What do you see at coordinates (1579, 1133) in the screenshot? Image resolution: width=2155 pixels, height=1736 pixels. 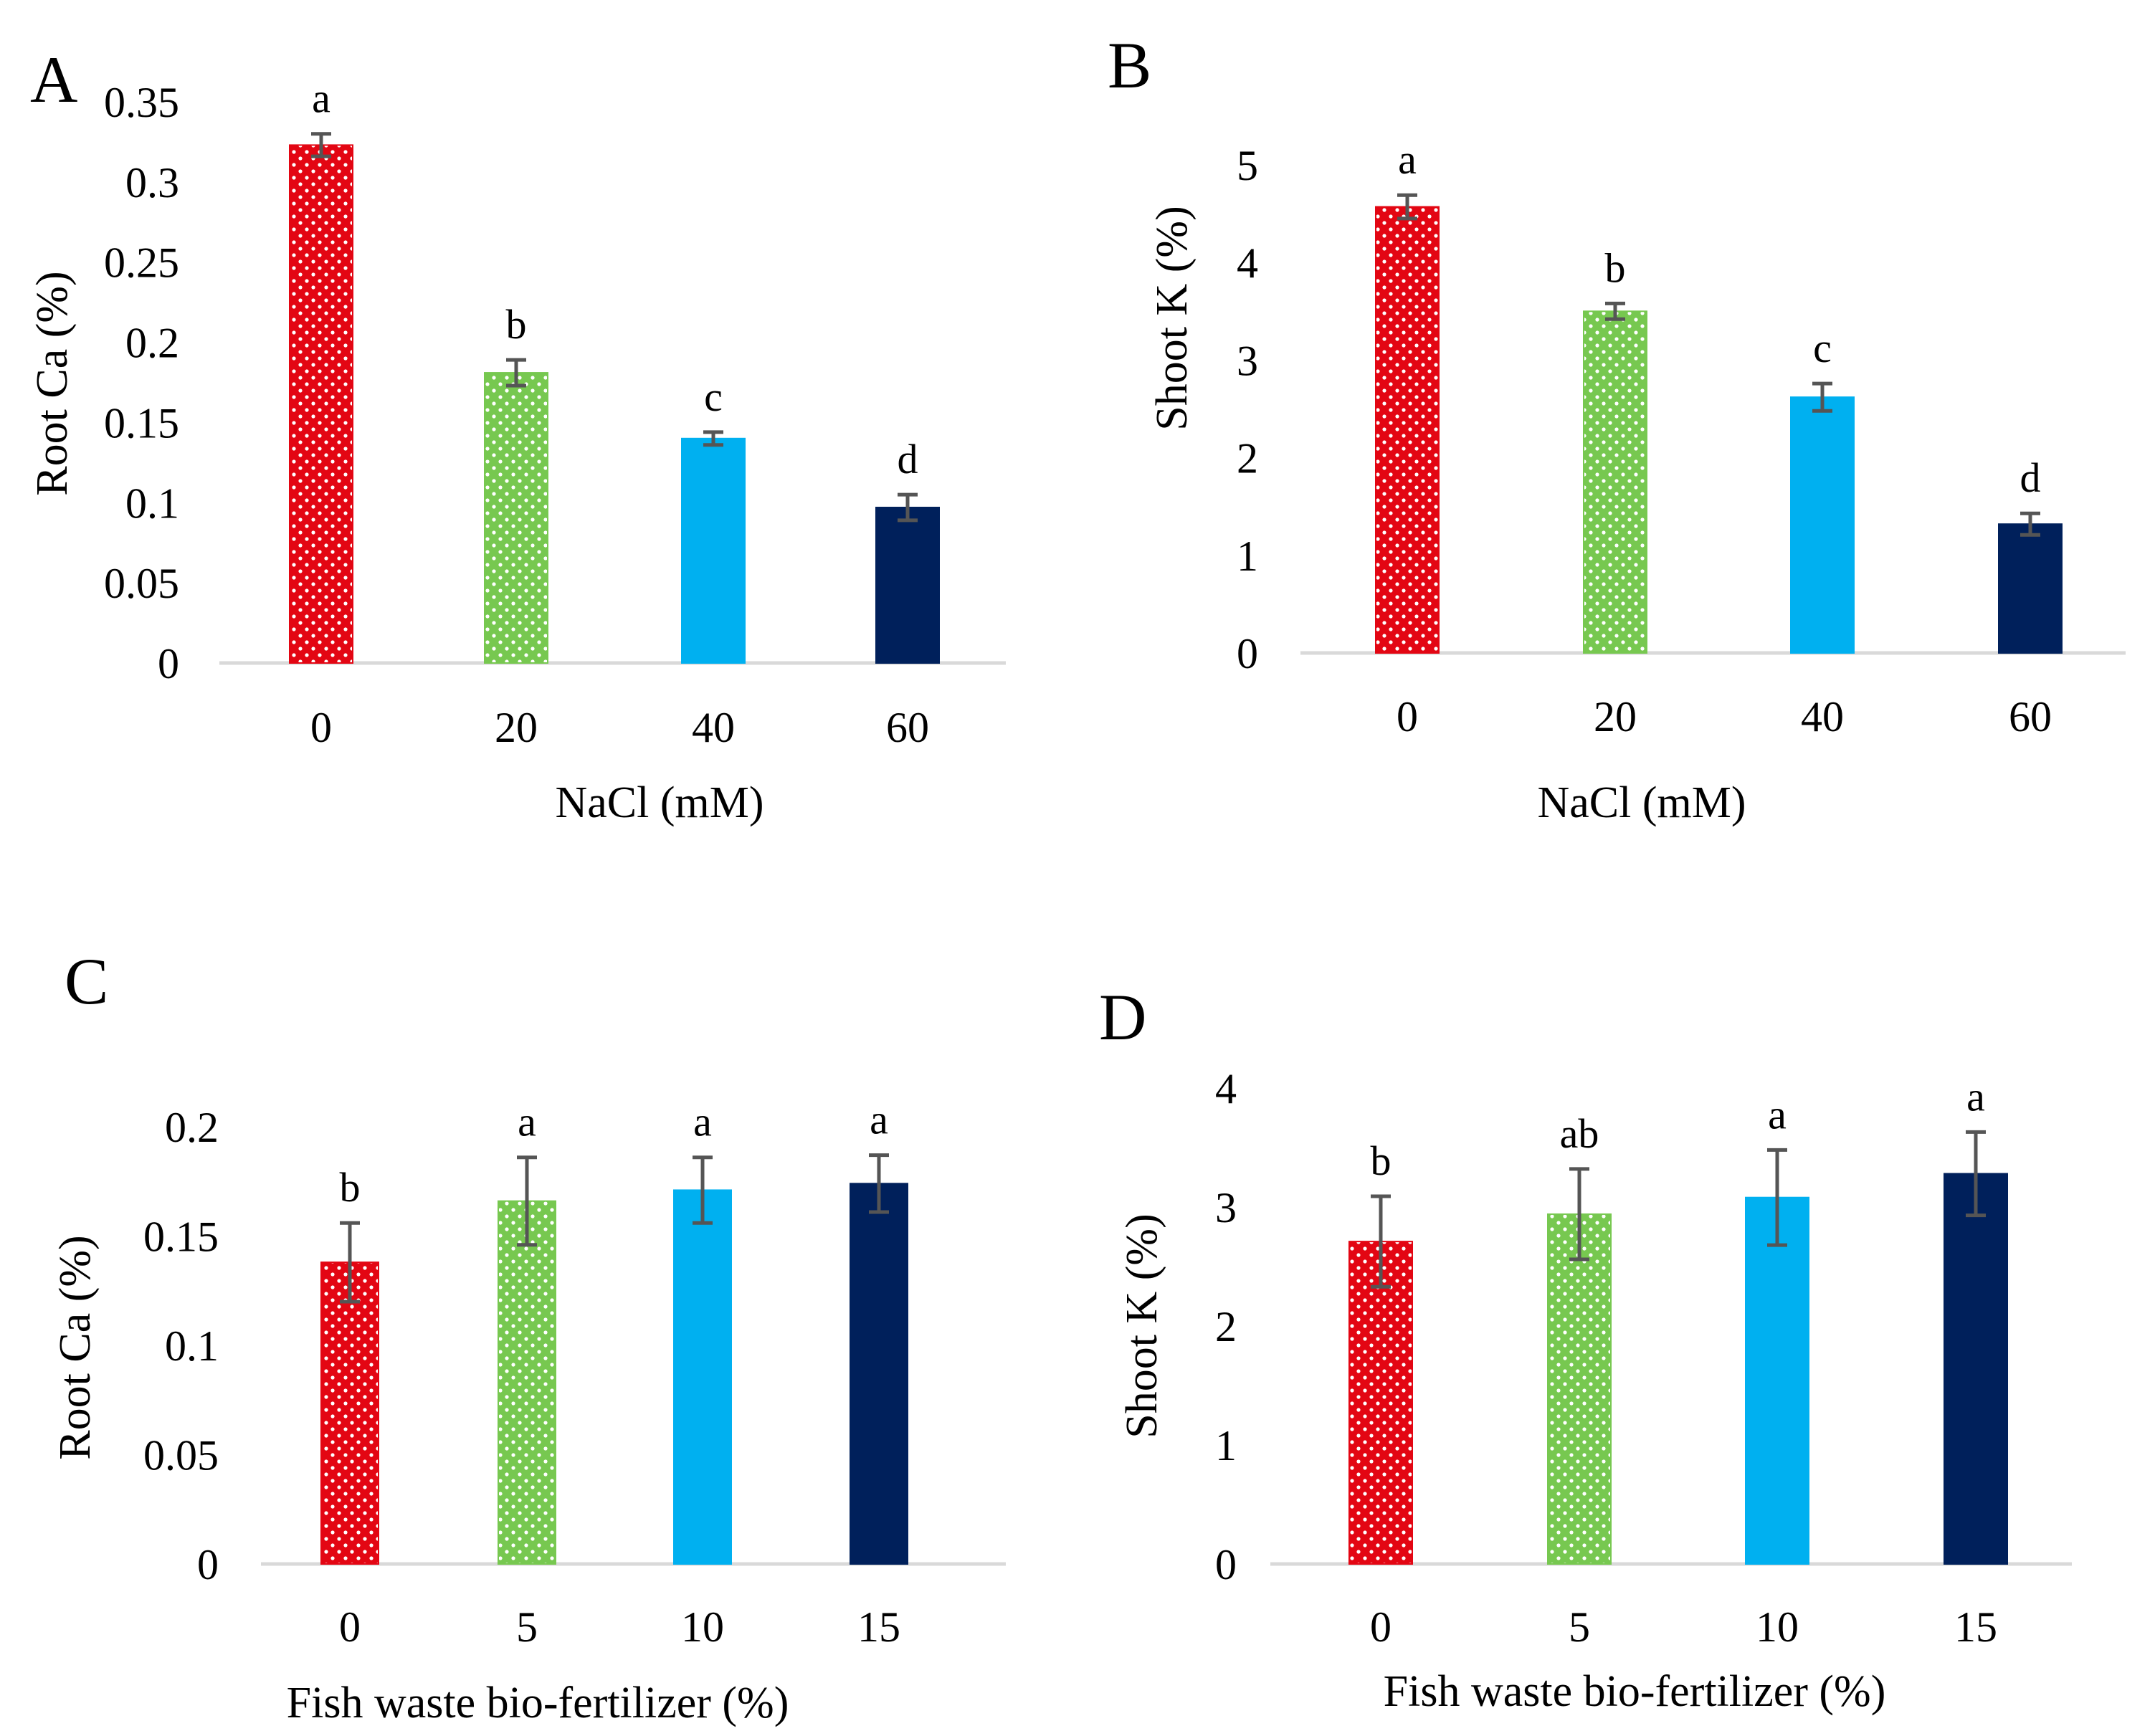 I see `significance-label: ab` at bounding box center [1579, 1133].